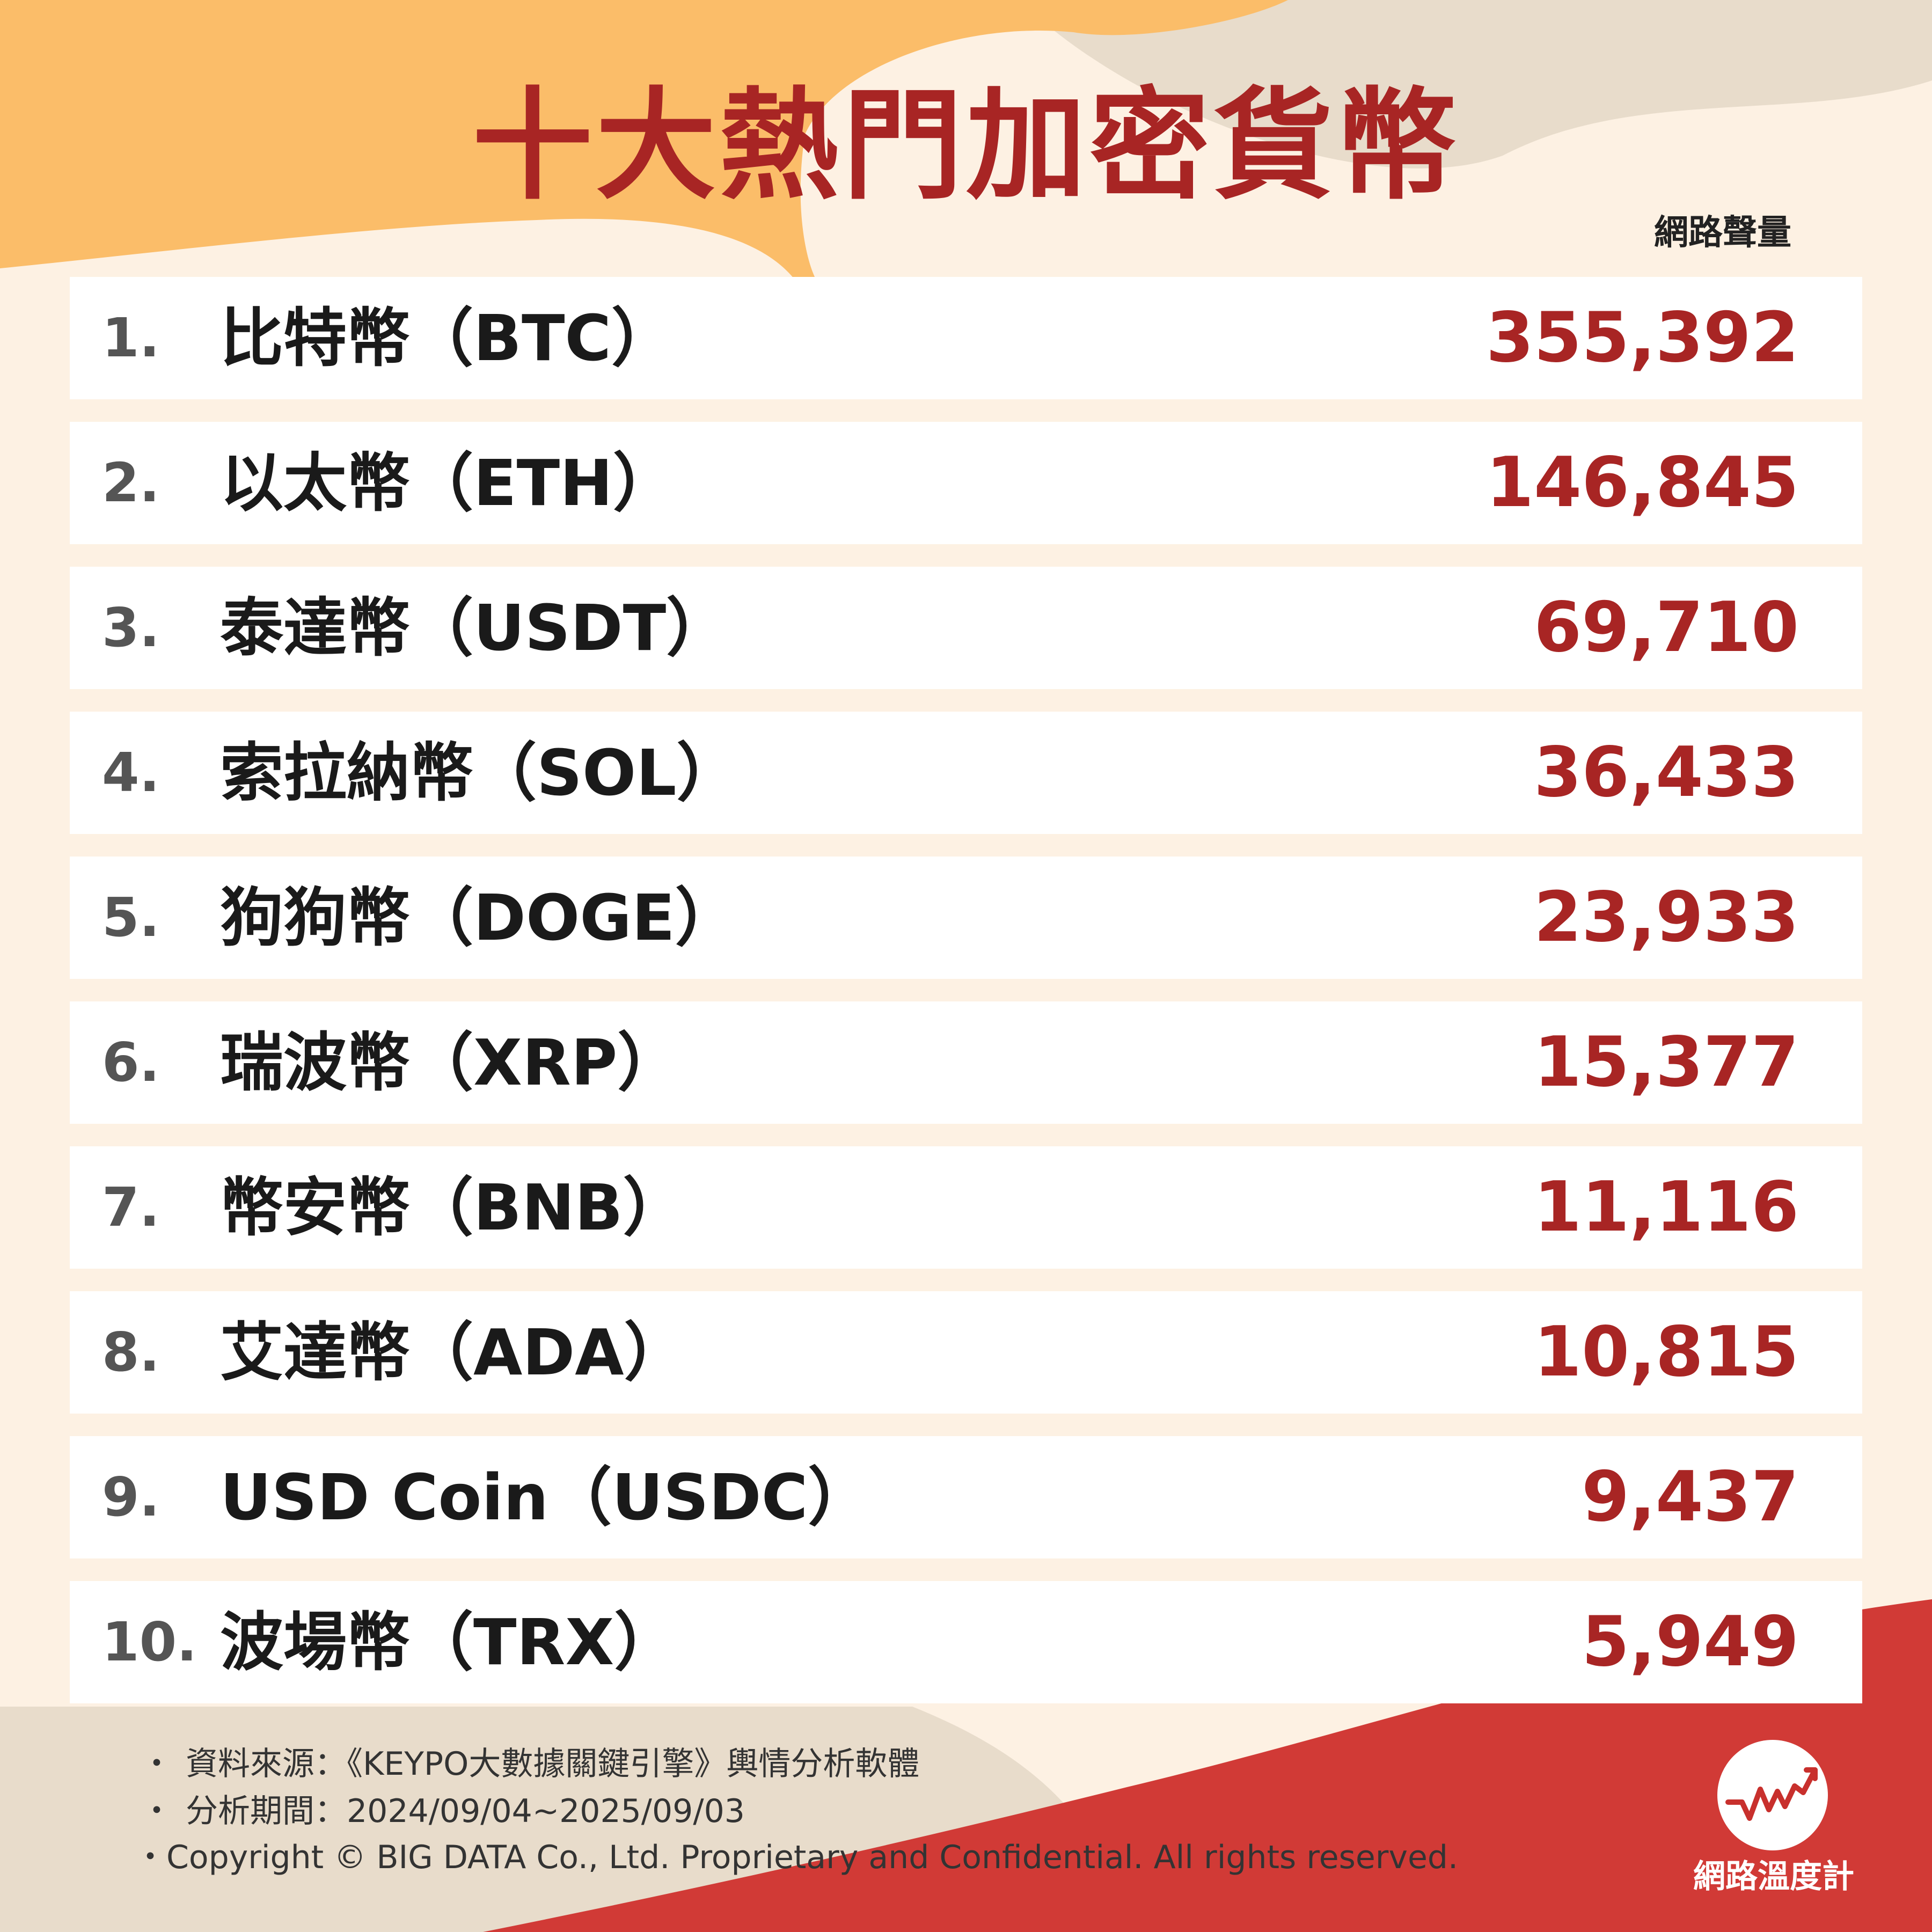  Describe the element at coordinates (966, 773) in the screenshot. I see `table-row: 4. 索拉納幣（SOL） 36,433` at that location.